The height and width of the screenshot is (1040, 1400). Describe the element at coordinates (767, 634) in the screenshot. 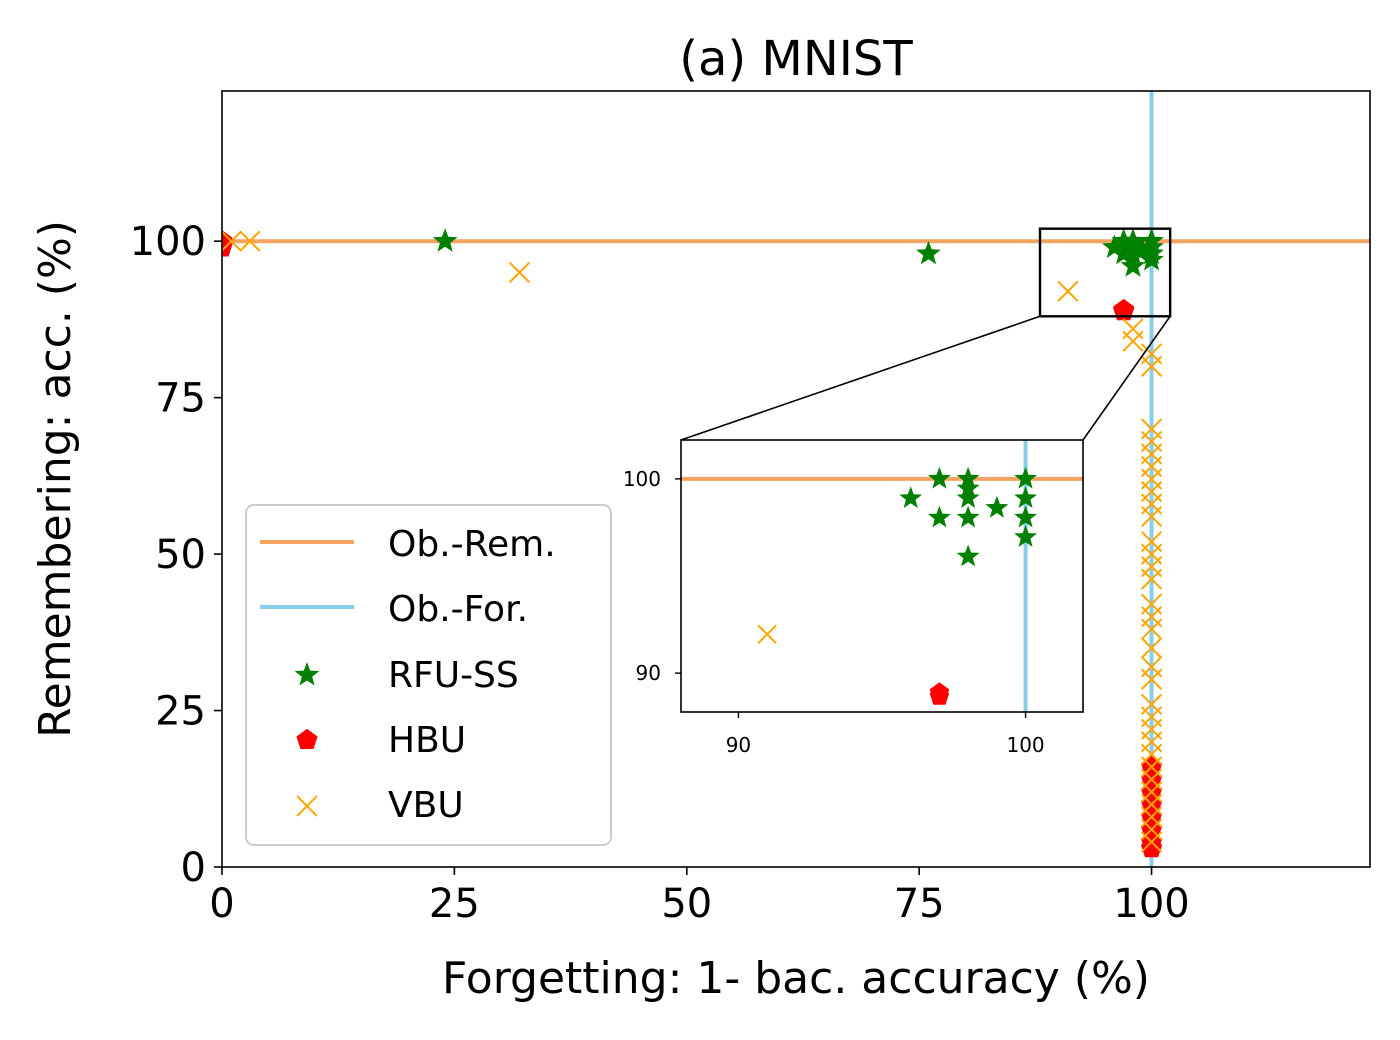

I see `inset-data-point-vbu` at that location.